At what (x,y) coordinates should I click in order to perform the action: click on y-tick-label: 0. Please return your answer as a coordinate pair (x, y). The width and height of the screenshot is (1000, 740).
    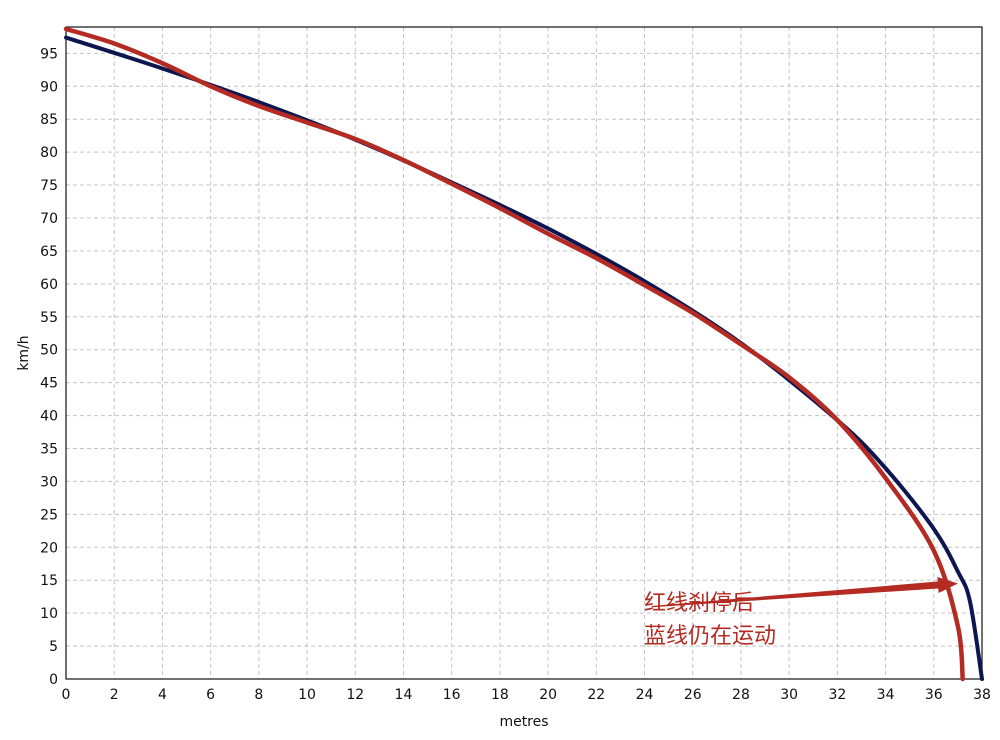
    Looking at the image, I should click on (53, 680).